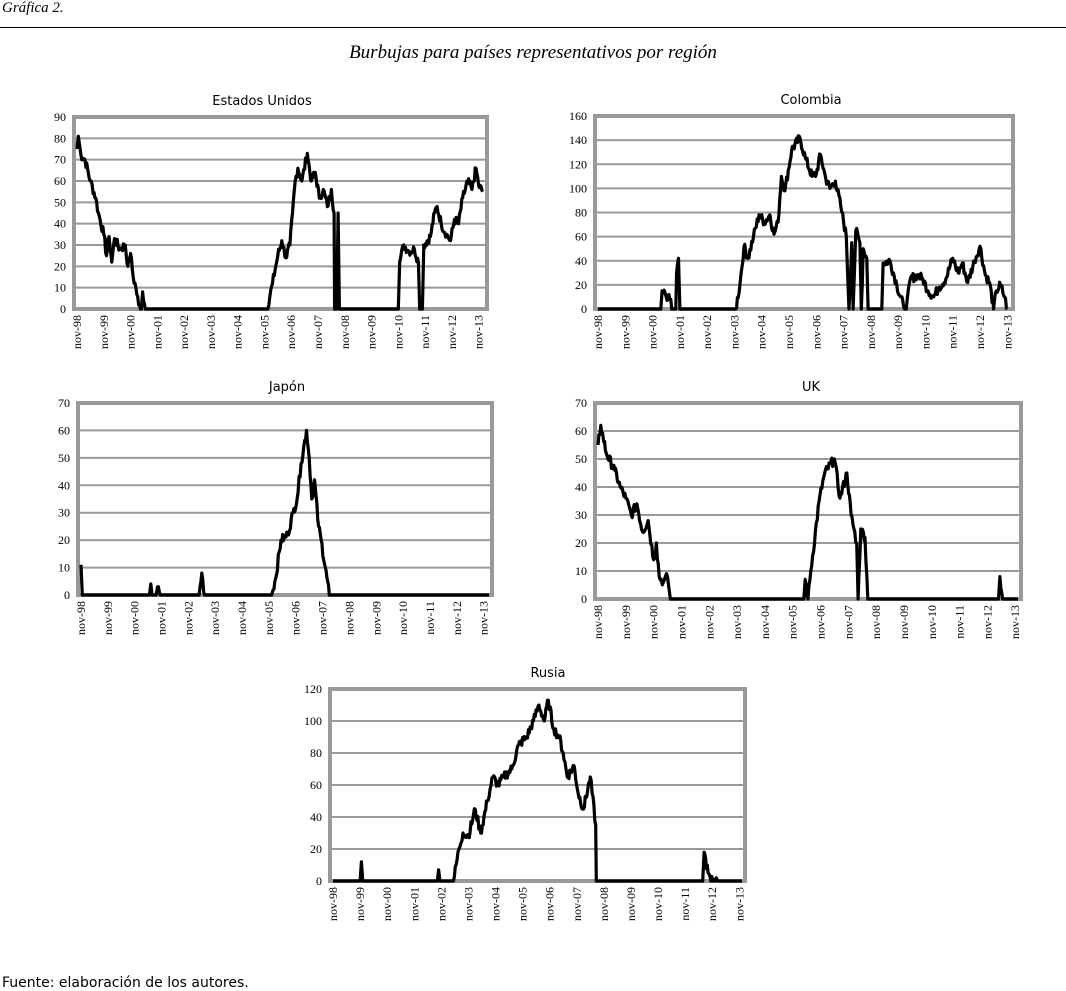 The width and height of the screenshot is (1066, 991). Describe the element at coordinates (533, 27) in the screenshot. I see `header-rule` at that location.